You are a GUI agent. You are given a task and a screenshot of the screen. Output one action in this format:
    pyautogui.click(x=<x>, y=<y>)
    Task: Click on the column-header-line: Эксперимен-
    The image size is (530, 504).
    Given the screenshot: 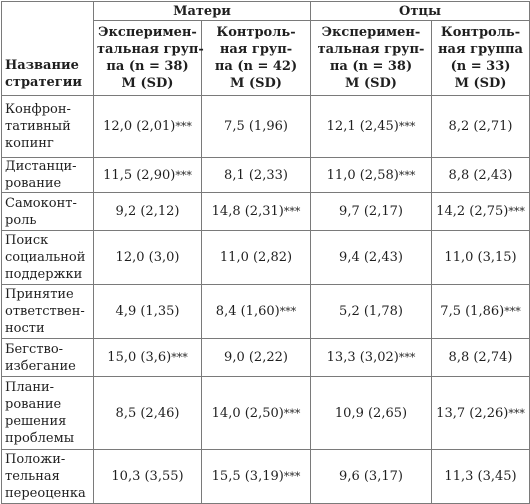 What is the action you would take?
    pyautogui.click(x=147, y=32)
    